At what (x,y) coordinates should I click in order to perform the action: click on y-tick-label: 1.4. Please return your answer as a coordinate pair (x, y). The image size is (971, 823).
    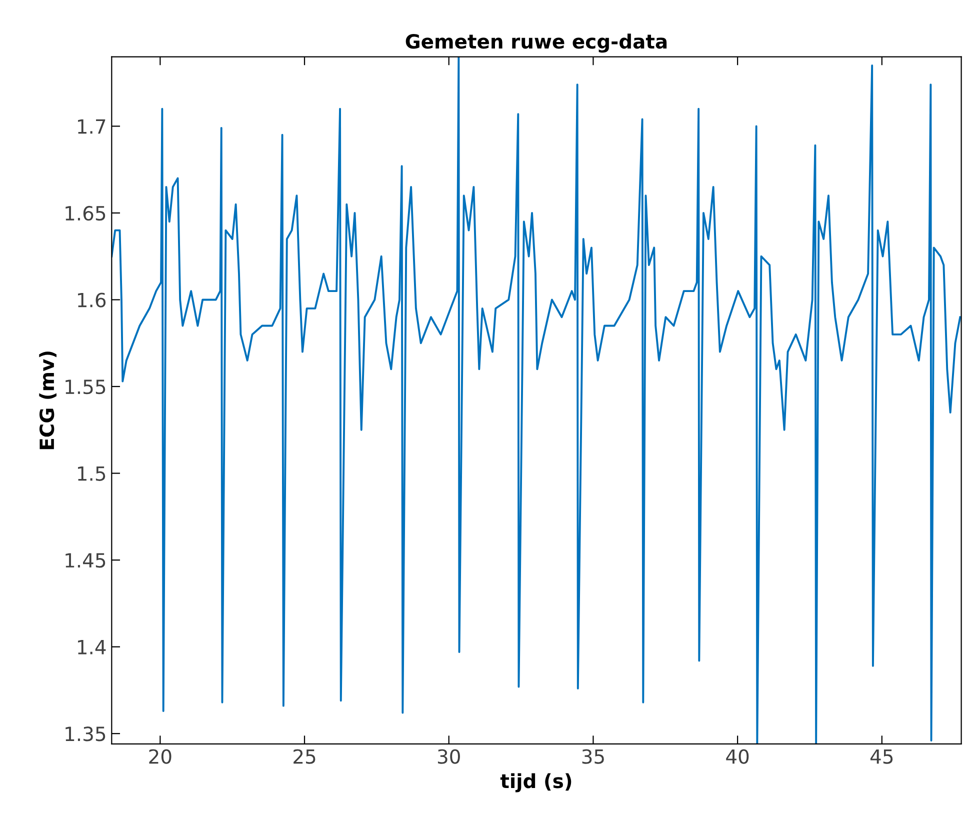
    Looking at the image, I should click on (92, 647).